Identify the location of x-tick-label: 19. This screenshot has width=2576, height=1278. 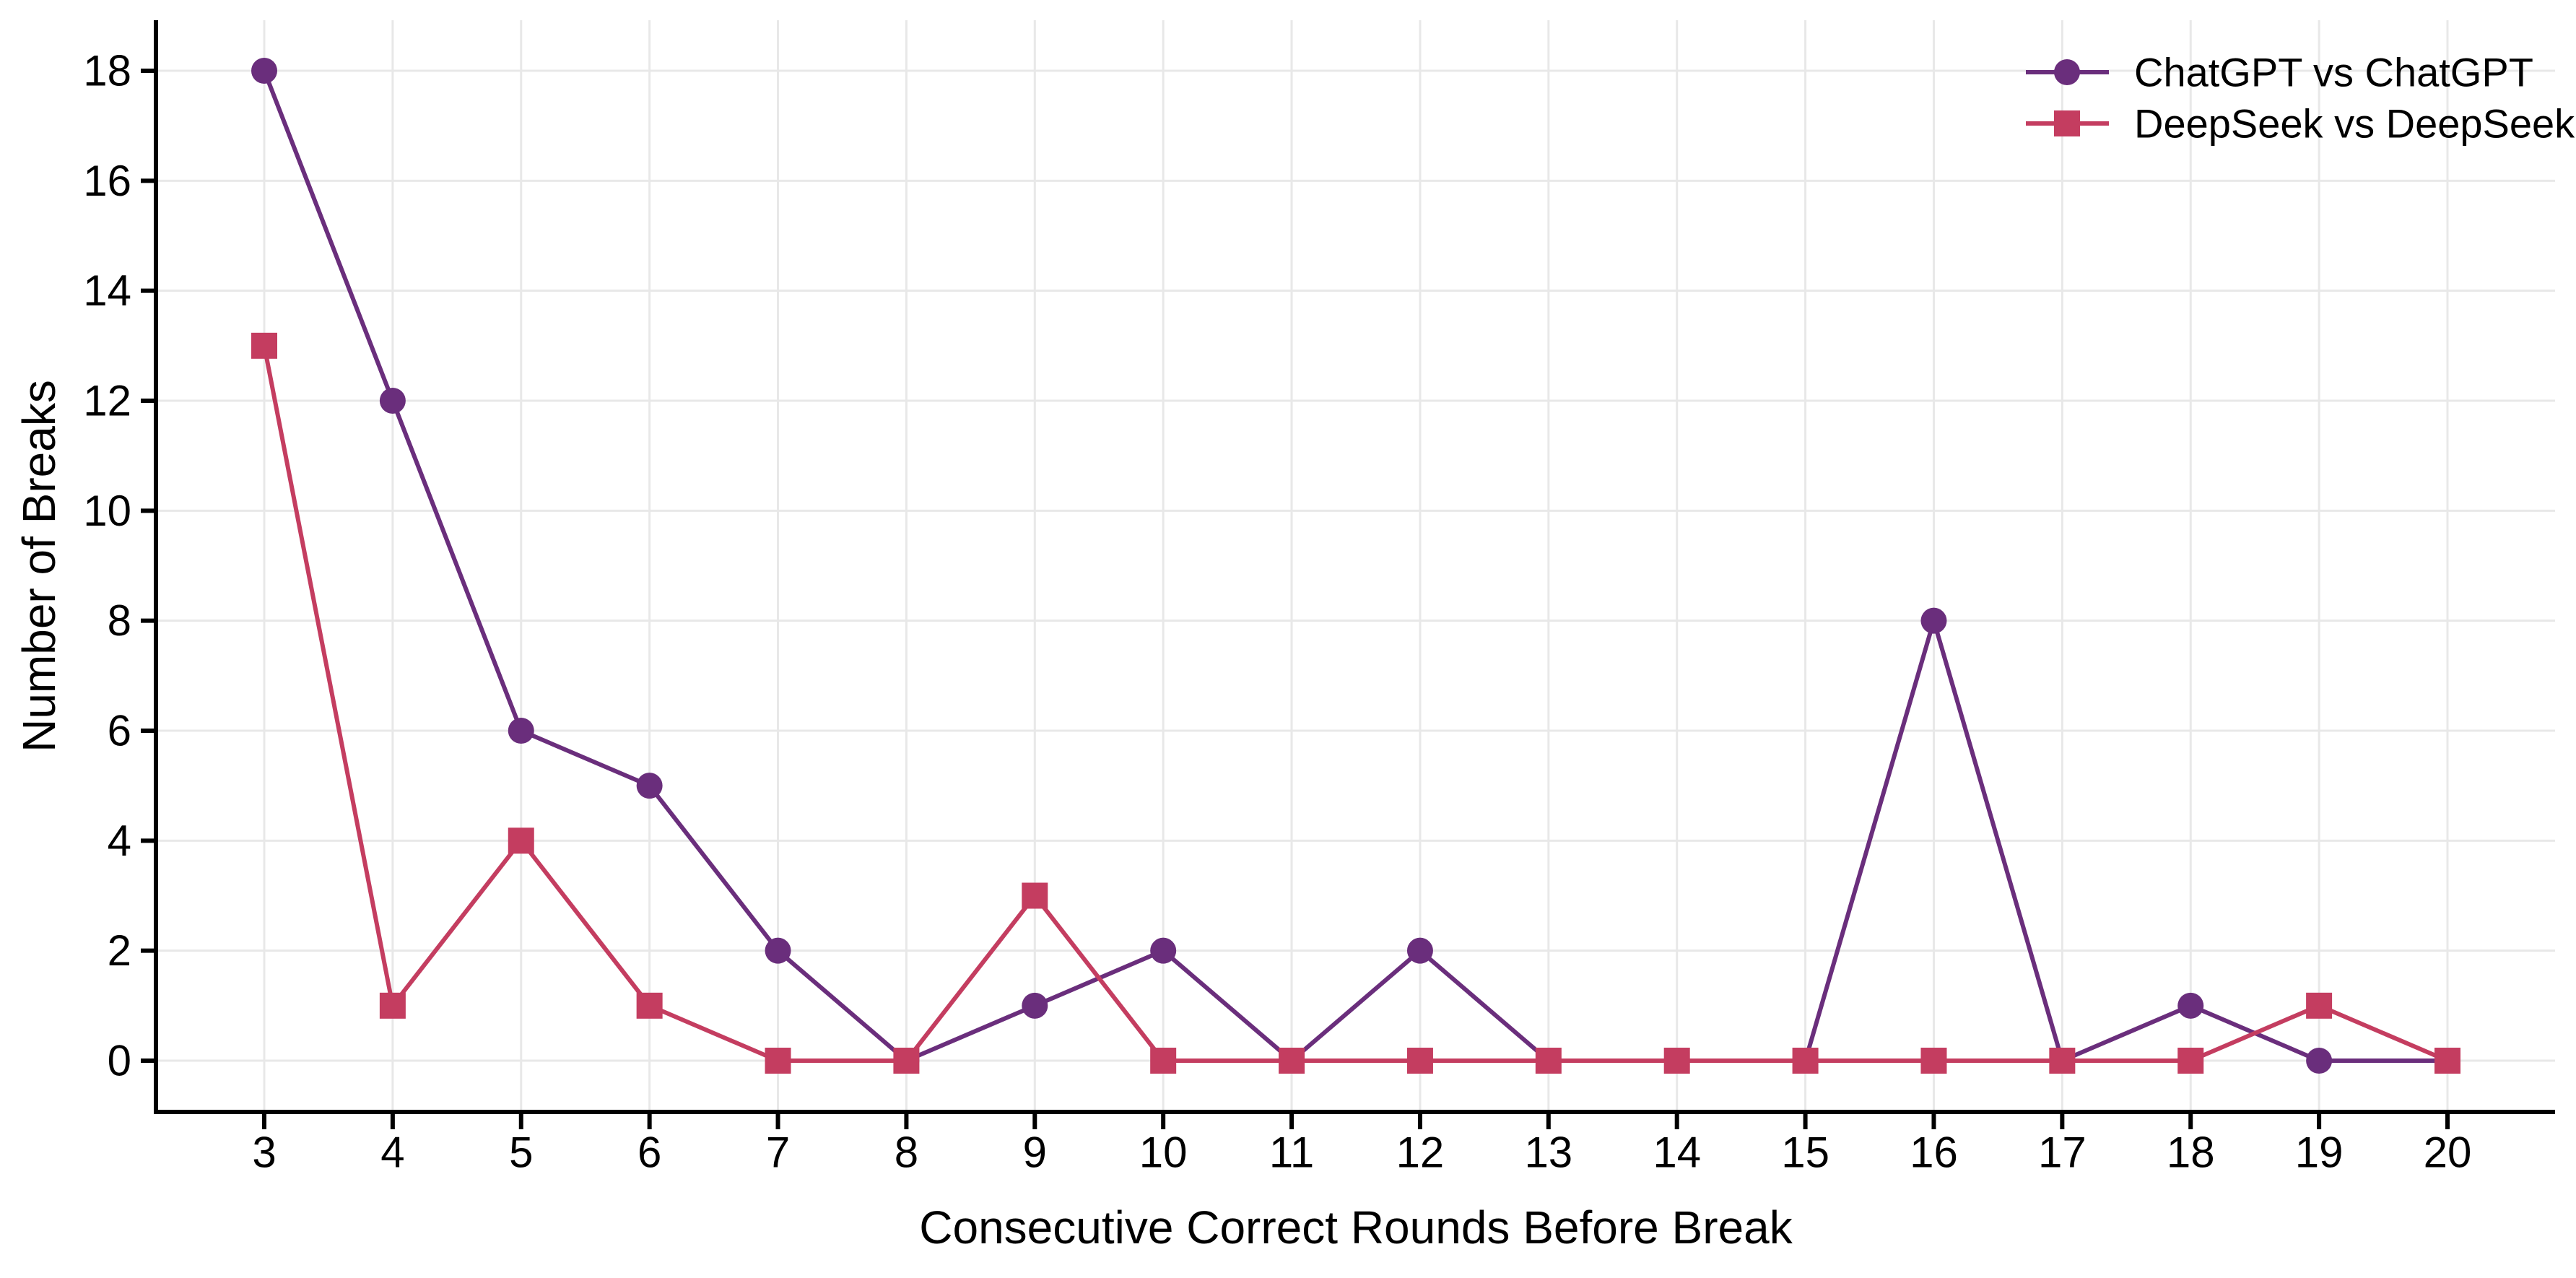
(2319, 1153).